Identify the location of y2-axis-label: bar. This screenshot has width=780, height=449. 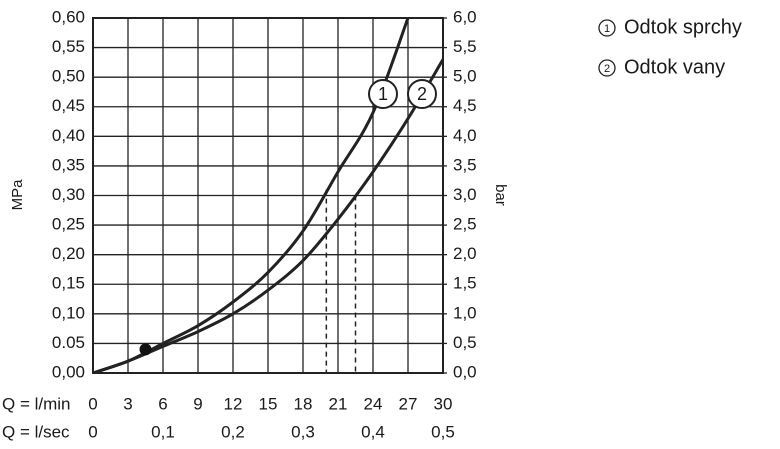
(500, 195).